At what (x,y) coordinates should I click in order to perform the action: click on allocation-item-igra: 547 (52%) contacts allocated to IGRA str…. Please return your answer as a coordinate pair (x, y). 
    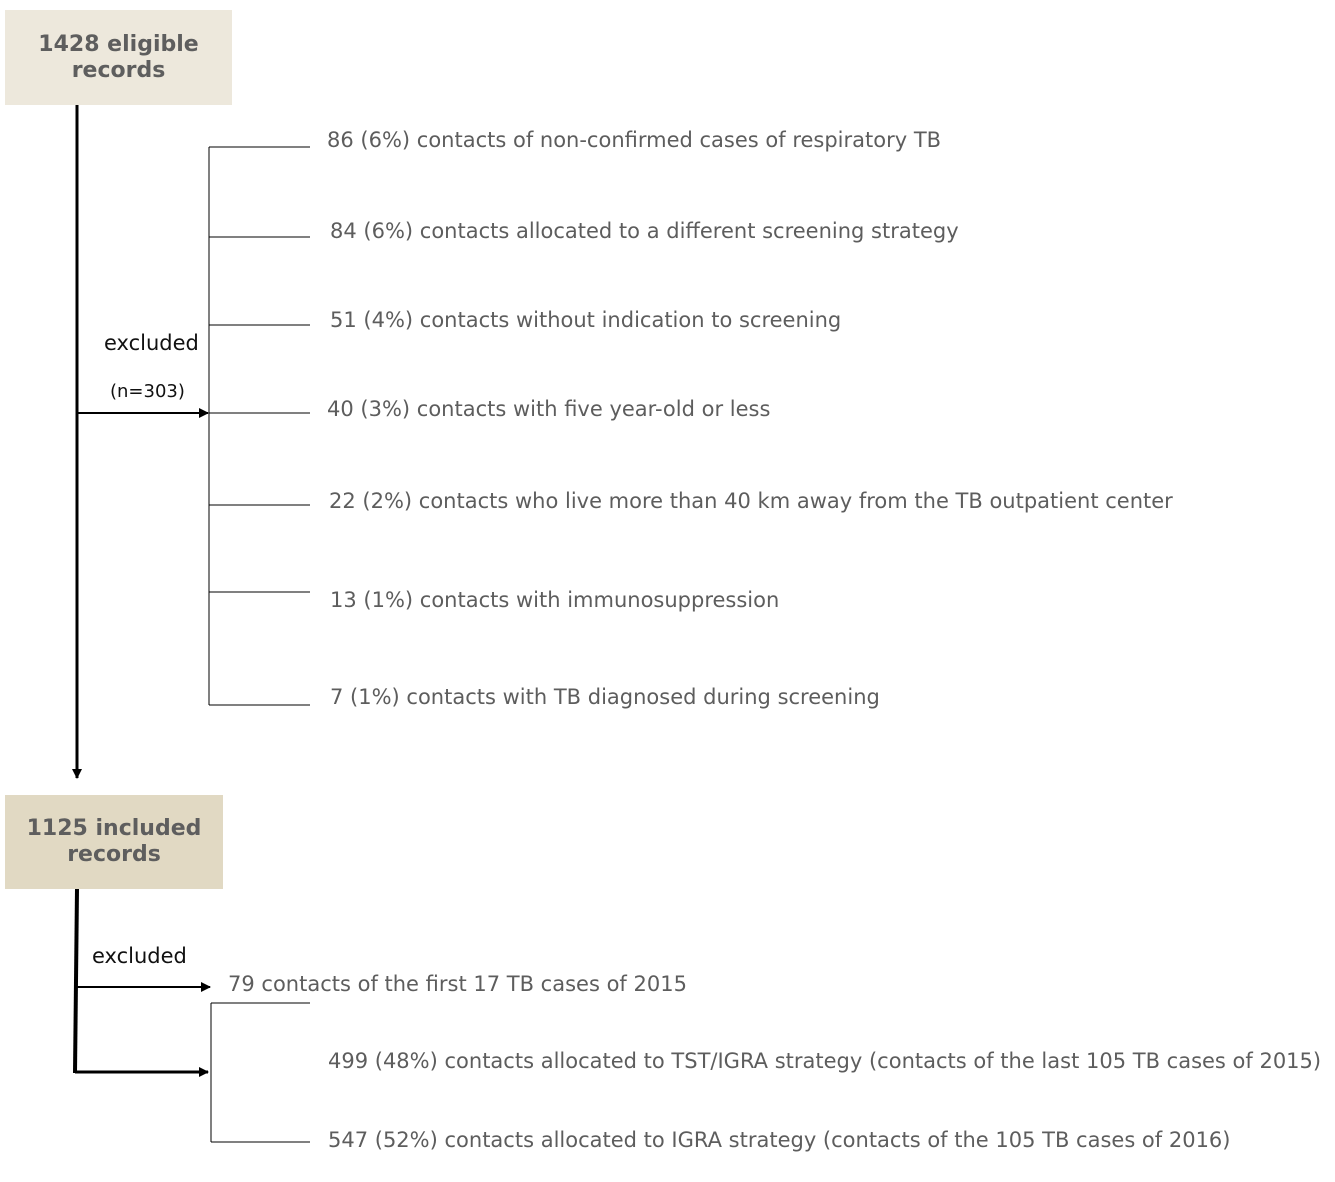
    Looking at the image, I should click on (779, 1140).